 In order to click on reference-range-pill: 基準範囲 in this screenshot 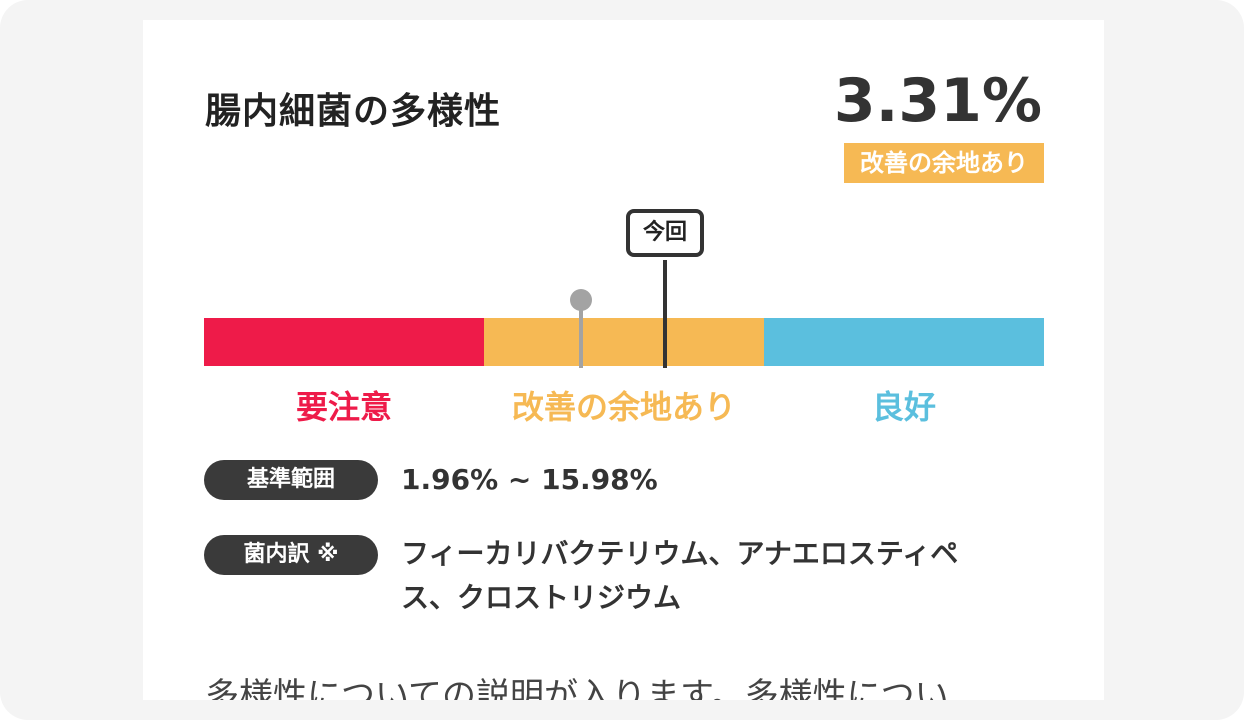, I will do `click(291, 480)`.